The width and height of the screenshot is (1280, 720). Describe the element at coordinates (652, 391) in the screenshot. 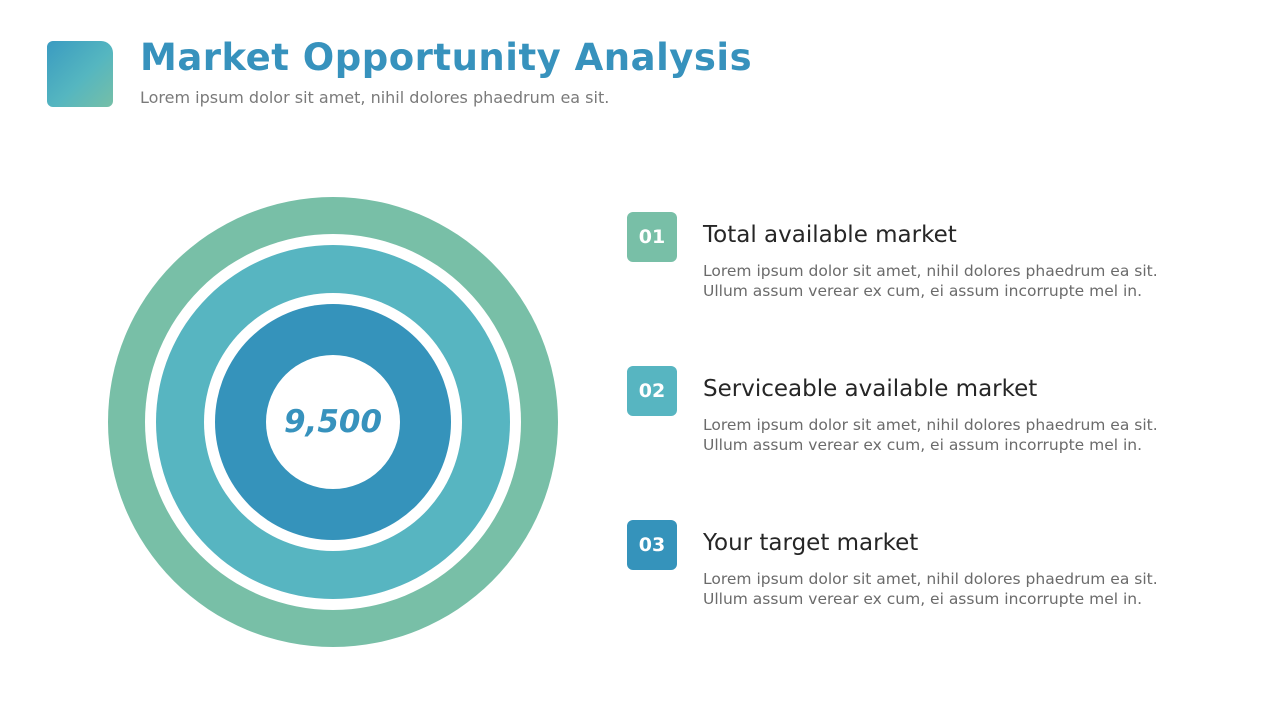

I see `number-badge: 02` at that location.